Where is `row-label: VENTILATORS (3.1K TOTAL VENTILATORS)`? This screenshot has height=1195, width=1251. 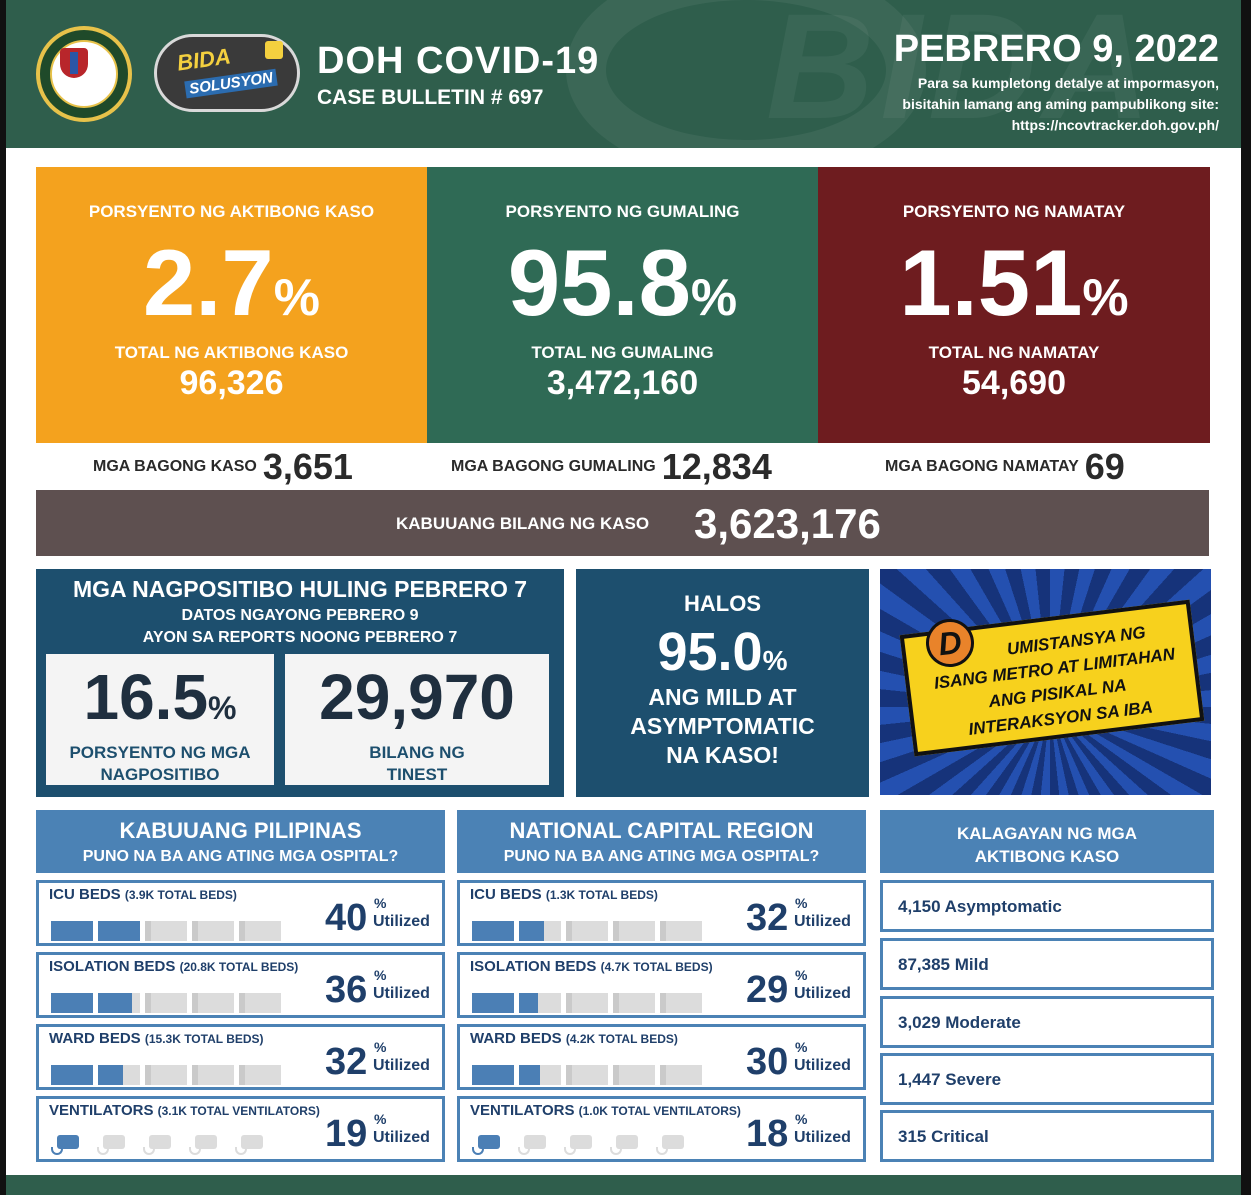 row-label: VENTILATORS (3.1K TOTAL VENTILATORS) is located at coordinates (184, 1110).